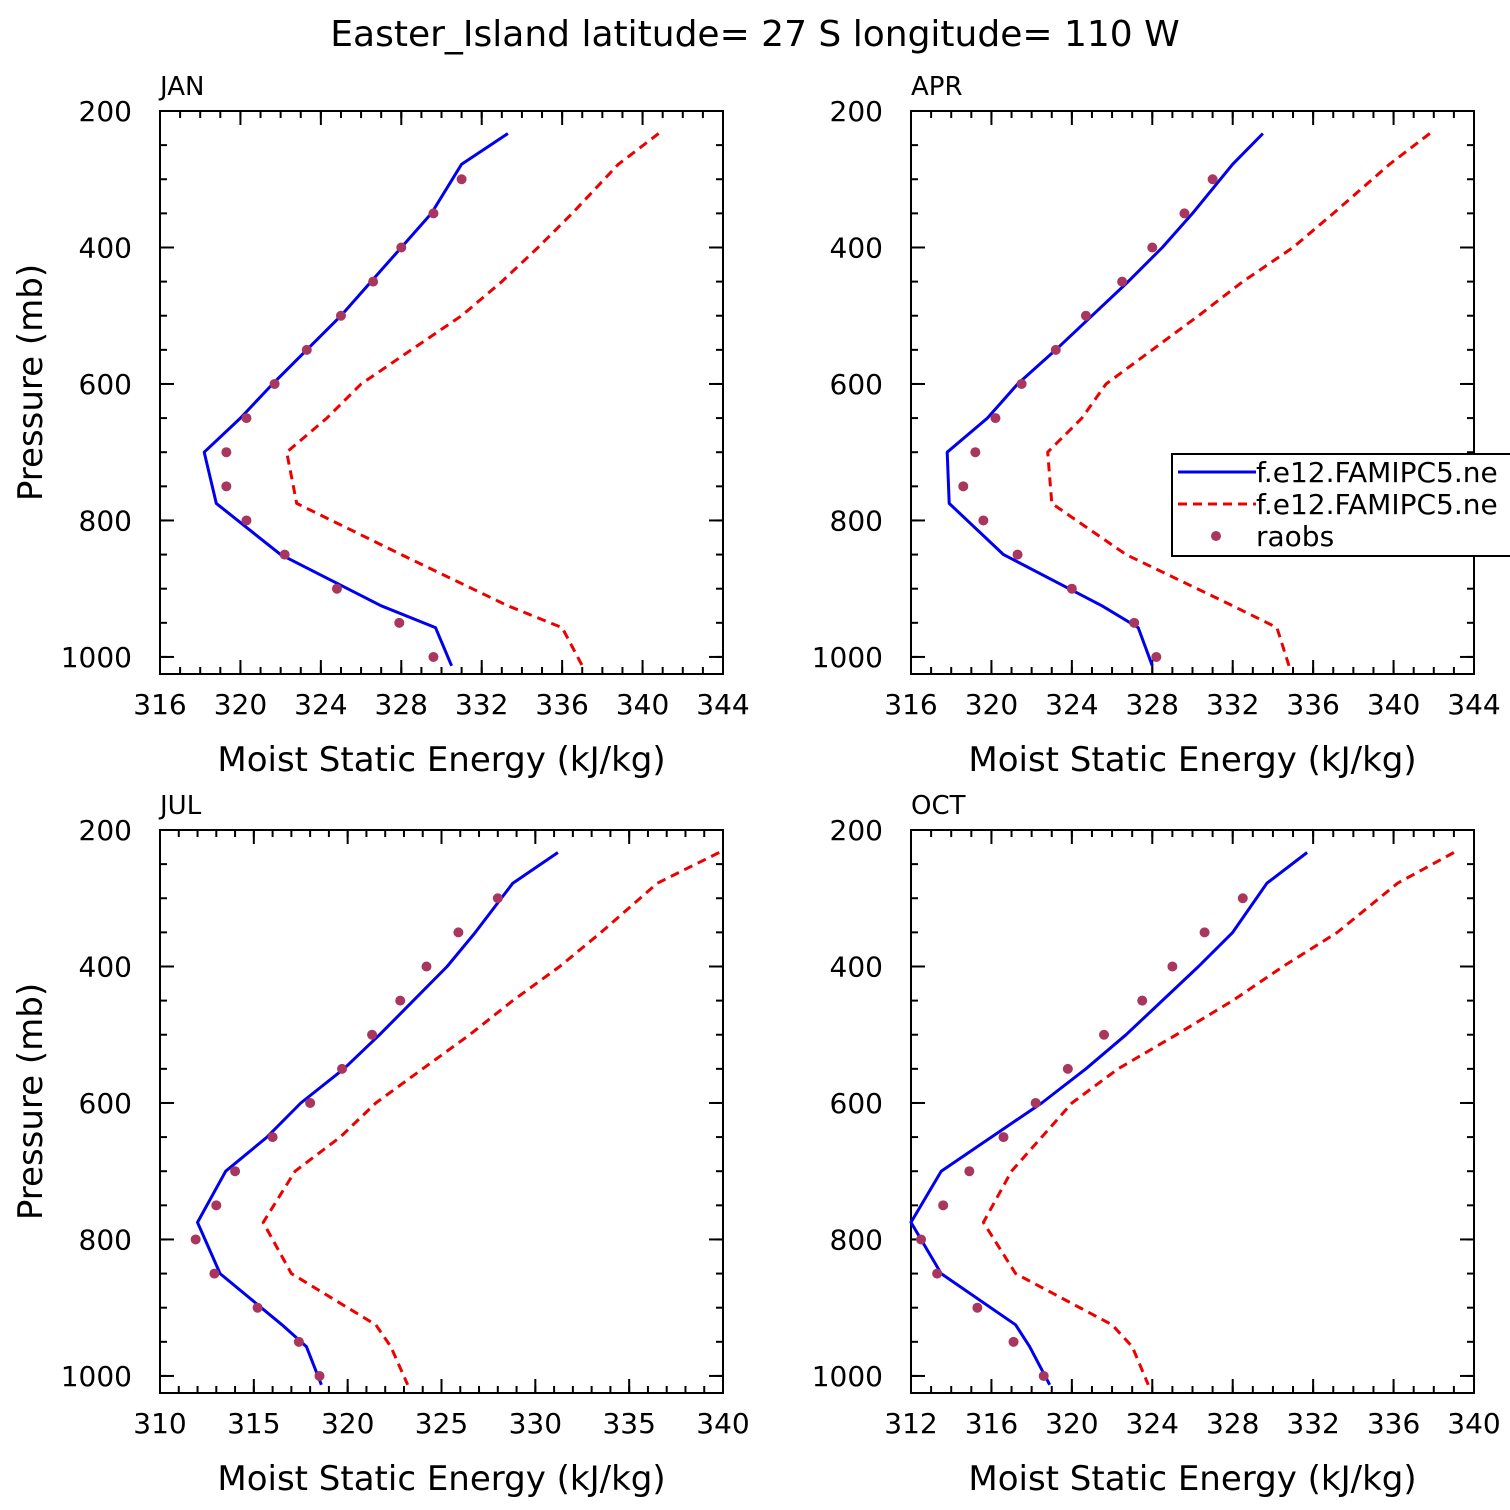 The height and width of the screenshot is (1510, 1510). What do you see at coordinates (847, 1376) in the screenshot?
I see `y-tick-label: 1000` at bounding box center [847, 1376].